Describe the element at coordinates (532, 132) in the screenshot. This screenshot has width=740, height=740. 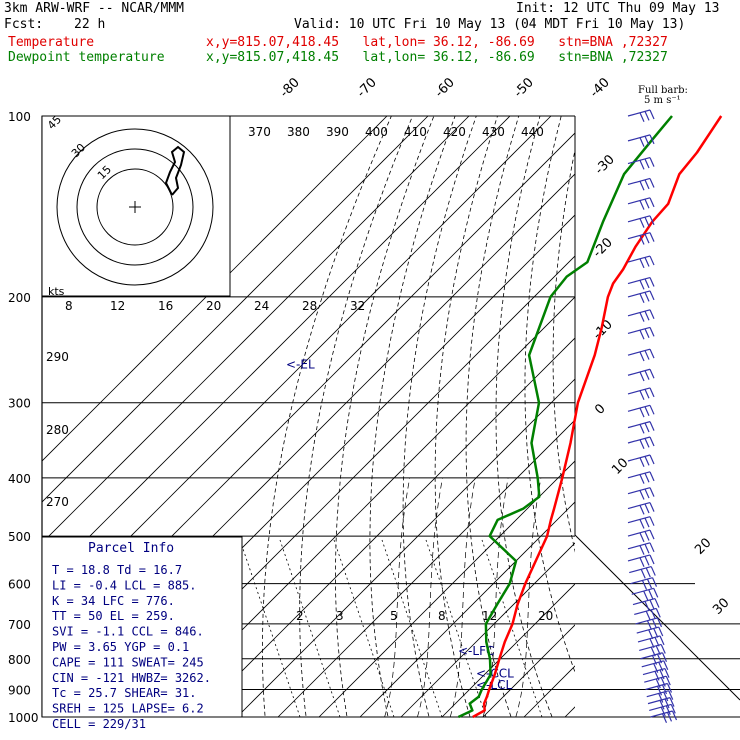
I see `theta-label: 440` at that location.